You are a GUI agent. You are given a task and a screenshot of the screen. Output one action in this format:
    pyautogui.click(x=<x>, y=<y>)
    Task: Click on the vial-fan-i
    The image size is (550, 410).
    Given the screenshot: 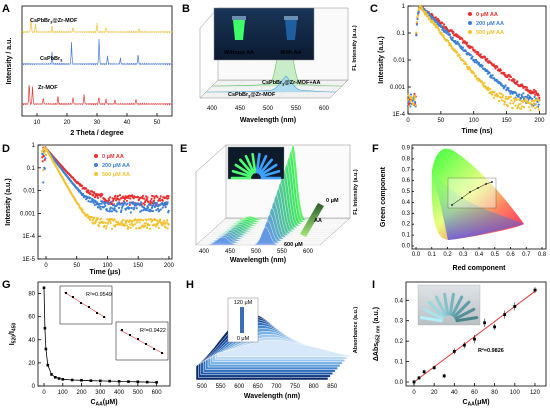 What is the action you would take?
    pyautogui.click(x=449, y=307)
    